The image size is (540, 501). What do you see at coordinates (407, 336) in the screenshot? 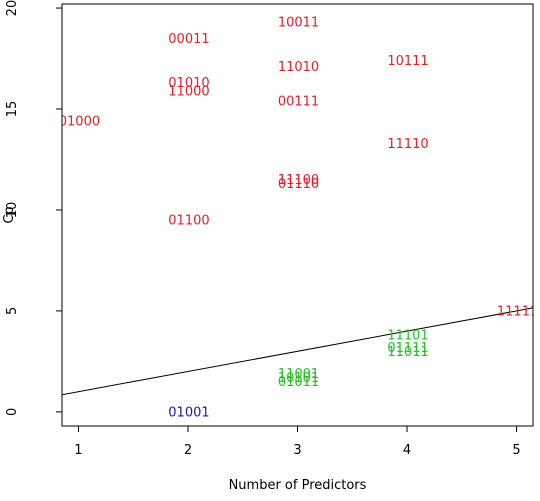
I see `point-label: 11101` at bounding box center [407, 336].